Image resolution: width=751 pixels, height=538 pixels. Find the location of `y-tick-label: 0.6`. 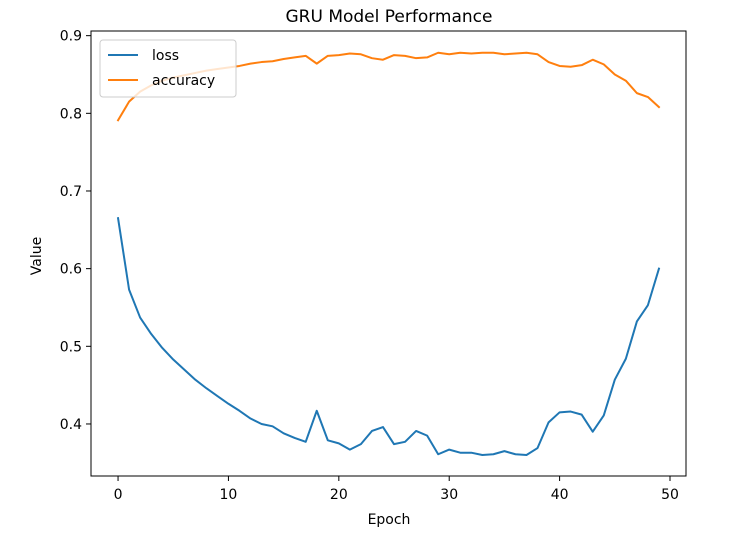

y-tick-label: 0.6 is located at coordinates (71, 270).